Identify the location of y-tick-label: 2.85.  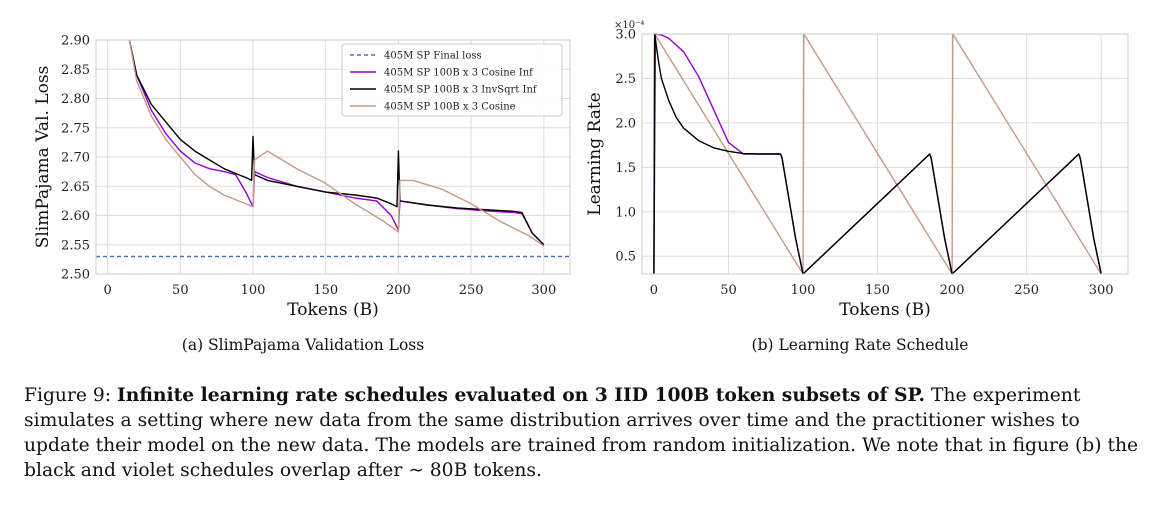
(75, 70).